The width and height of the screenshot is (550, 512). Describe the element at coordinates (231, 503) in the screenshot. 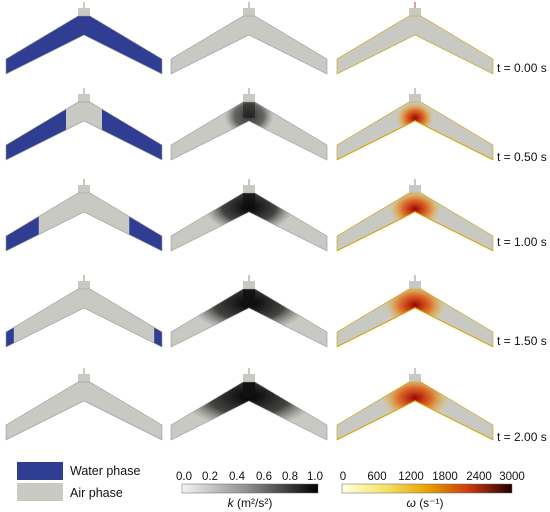

I see `k-title-var: k` at that location.